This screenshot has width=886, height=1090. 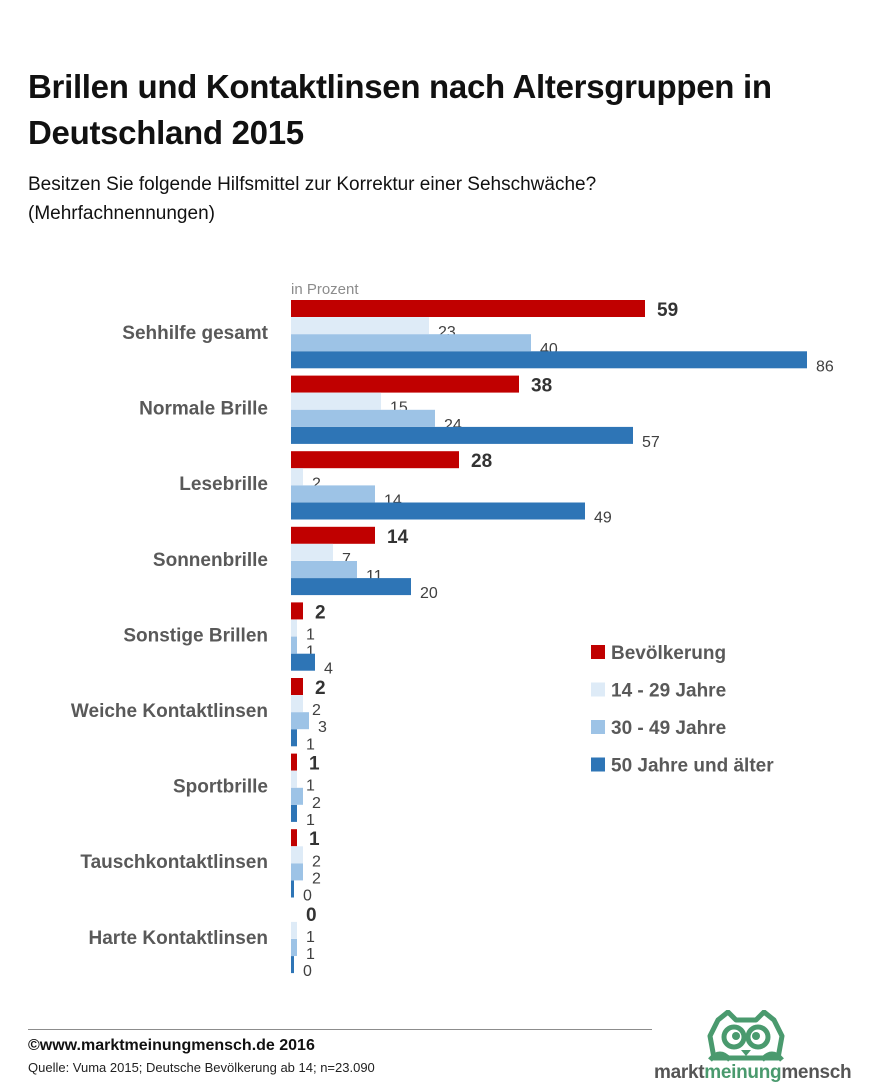 What do you see at coordinates (398, 537) in the screenshot?
I see `value-label: 14` at bounding box center [398, 537].